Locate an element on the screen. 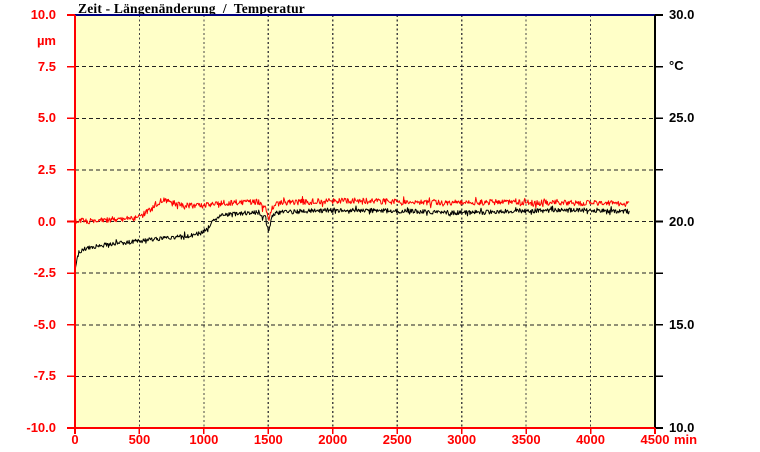 This screenshot has width=760, height=452. left-axis-tick-label: 10.0 is located at coordinates (43, 14).